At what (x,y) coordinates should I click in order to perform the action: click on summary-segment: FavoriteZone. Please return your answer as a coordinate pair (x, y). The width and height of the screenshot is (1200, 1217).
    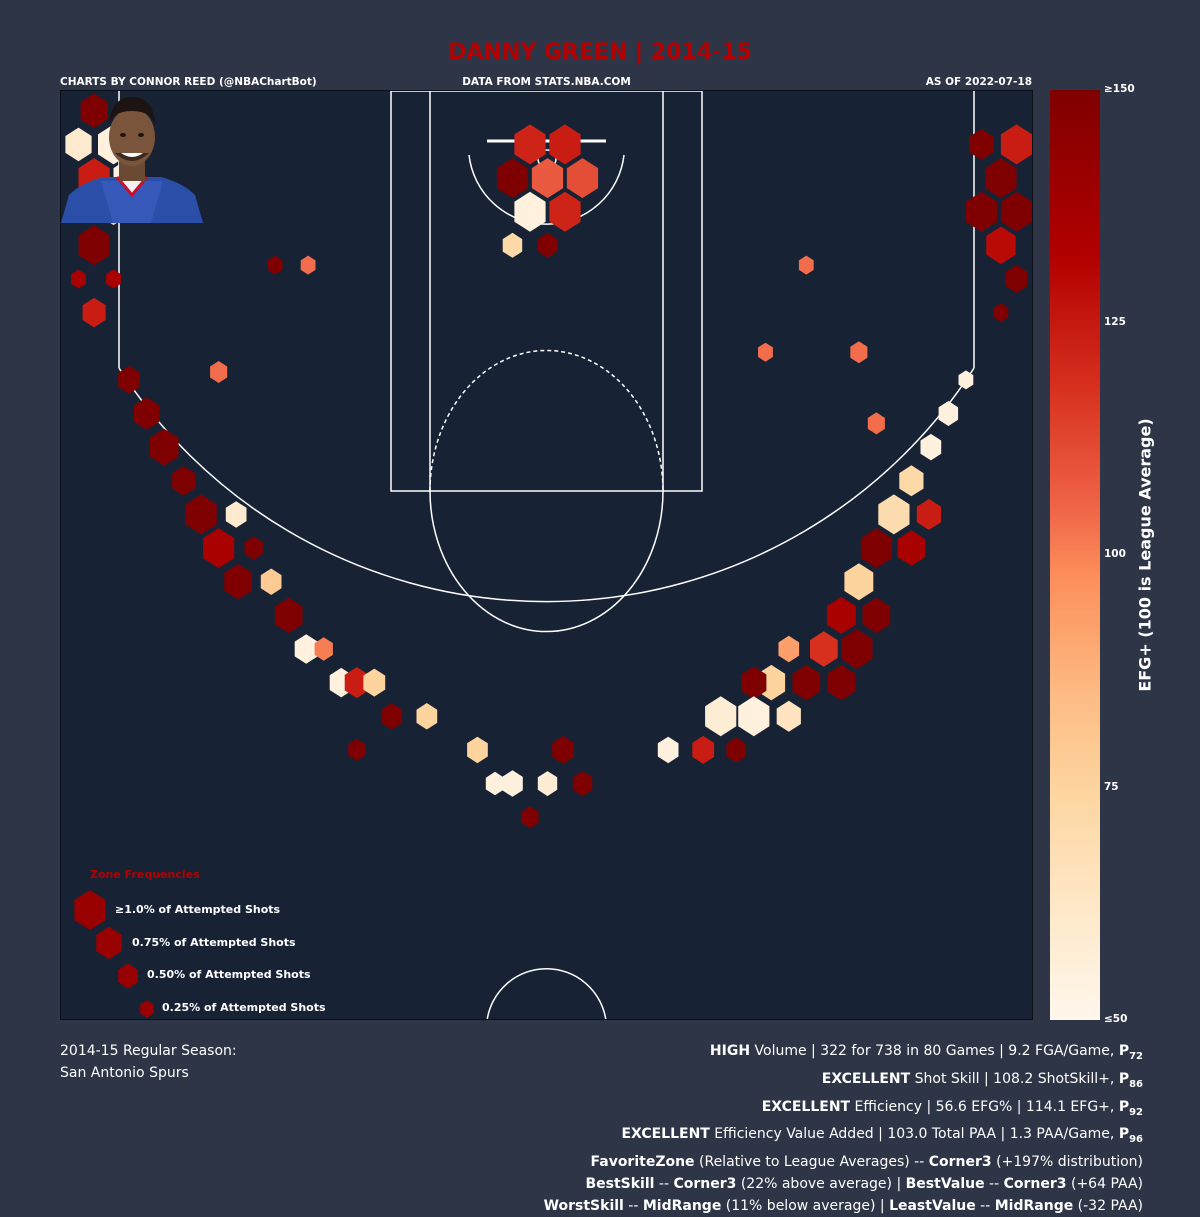
    Looking at the image, I should click on (642, 1162).